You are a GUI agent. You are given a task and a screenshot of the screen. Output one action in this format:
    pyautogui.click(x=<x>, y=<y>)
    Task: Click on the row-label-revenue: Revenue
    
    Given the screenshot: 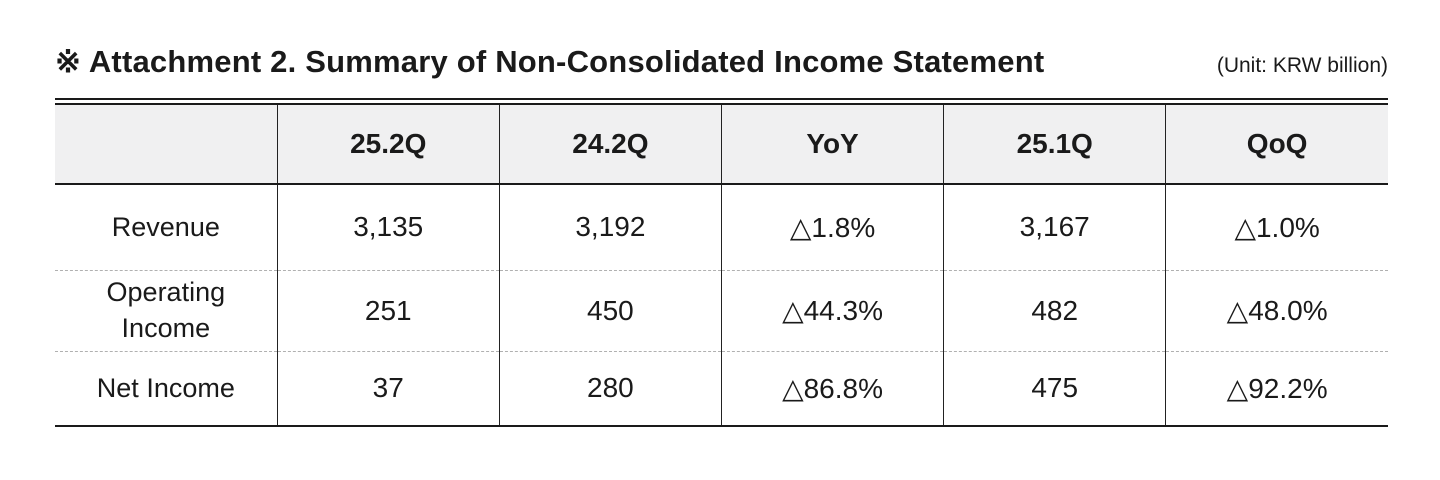 What is the action you would take?
    pyautogui.click(x=165, y=226)
    